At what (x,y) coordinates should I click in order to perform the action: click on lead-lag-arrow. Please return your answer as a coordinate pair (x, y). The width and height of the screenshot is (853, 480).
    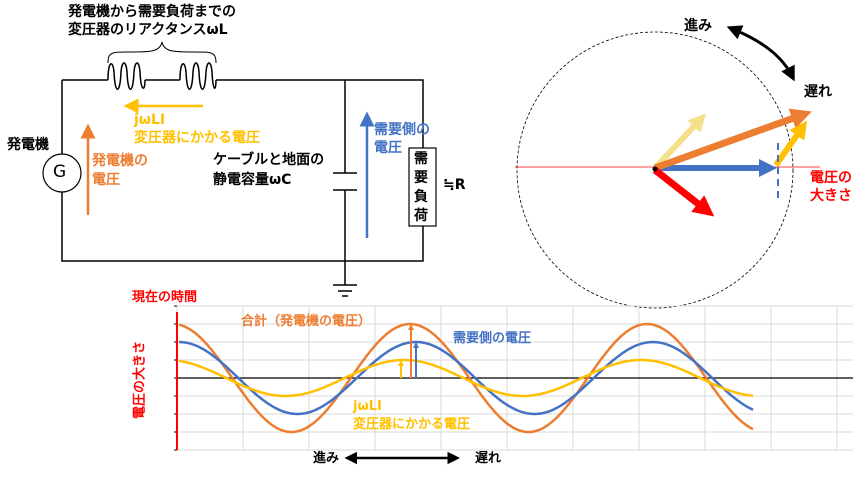
    Looking at the image, I should click on (760, 53).